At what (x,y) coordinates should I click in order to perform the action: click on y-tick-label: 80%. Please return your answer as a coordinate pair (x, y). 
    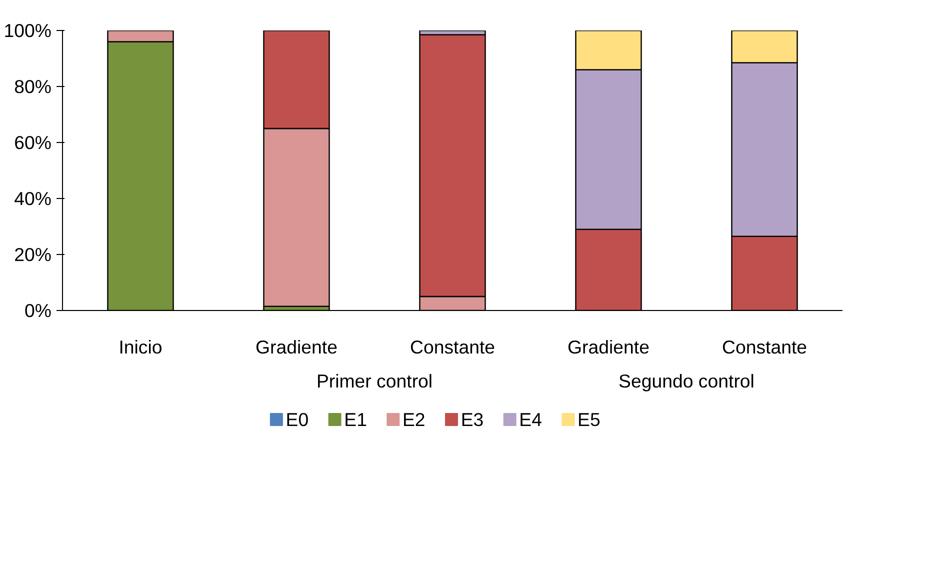
    Looking at the image, I should click on (33, 86).